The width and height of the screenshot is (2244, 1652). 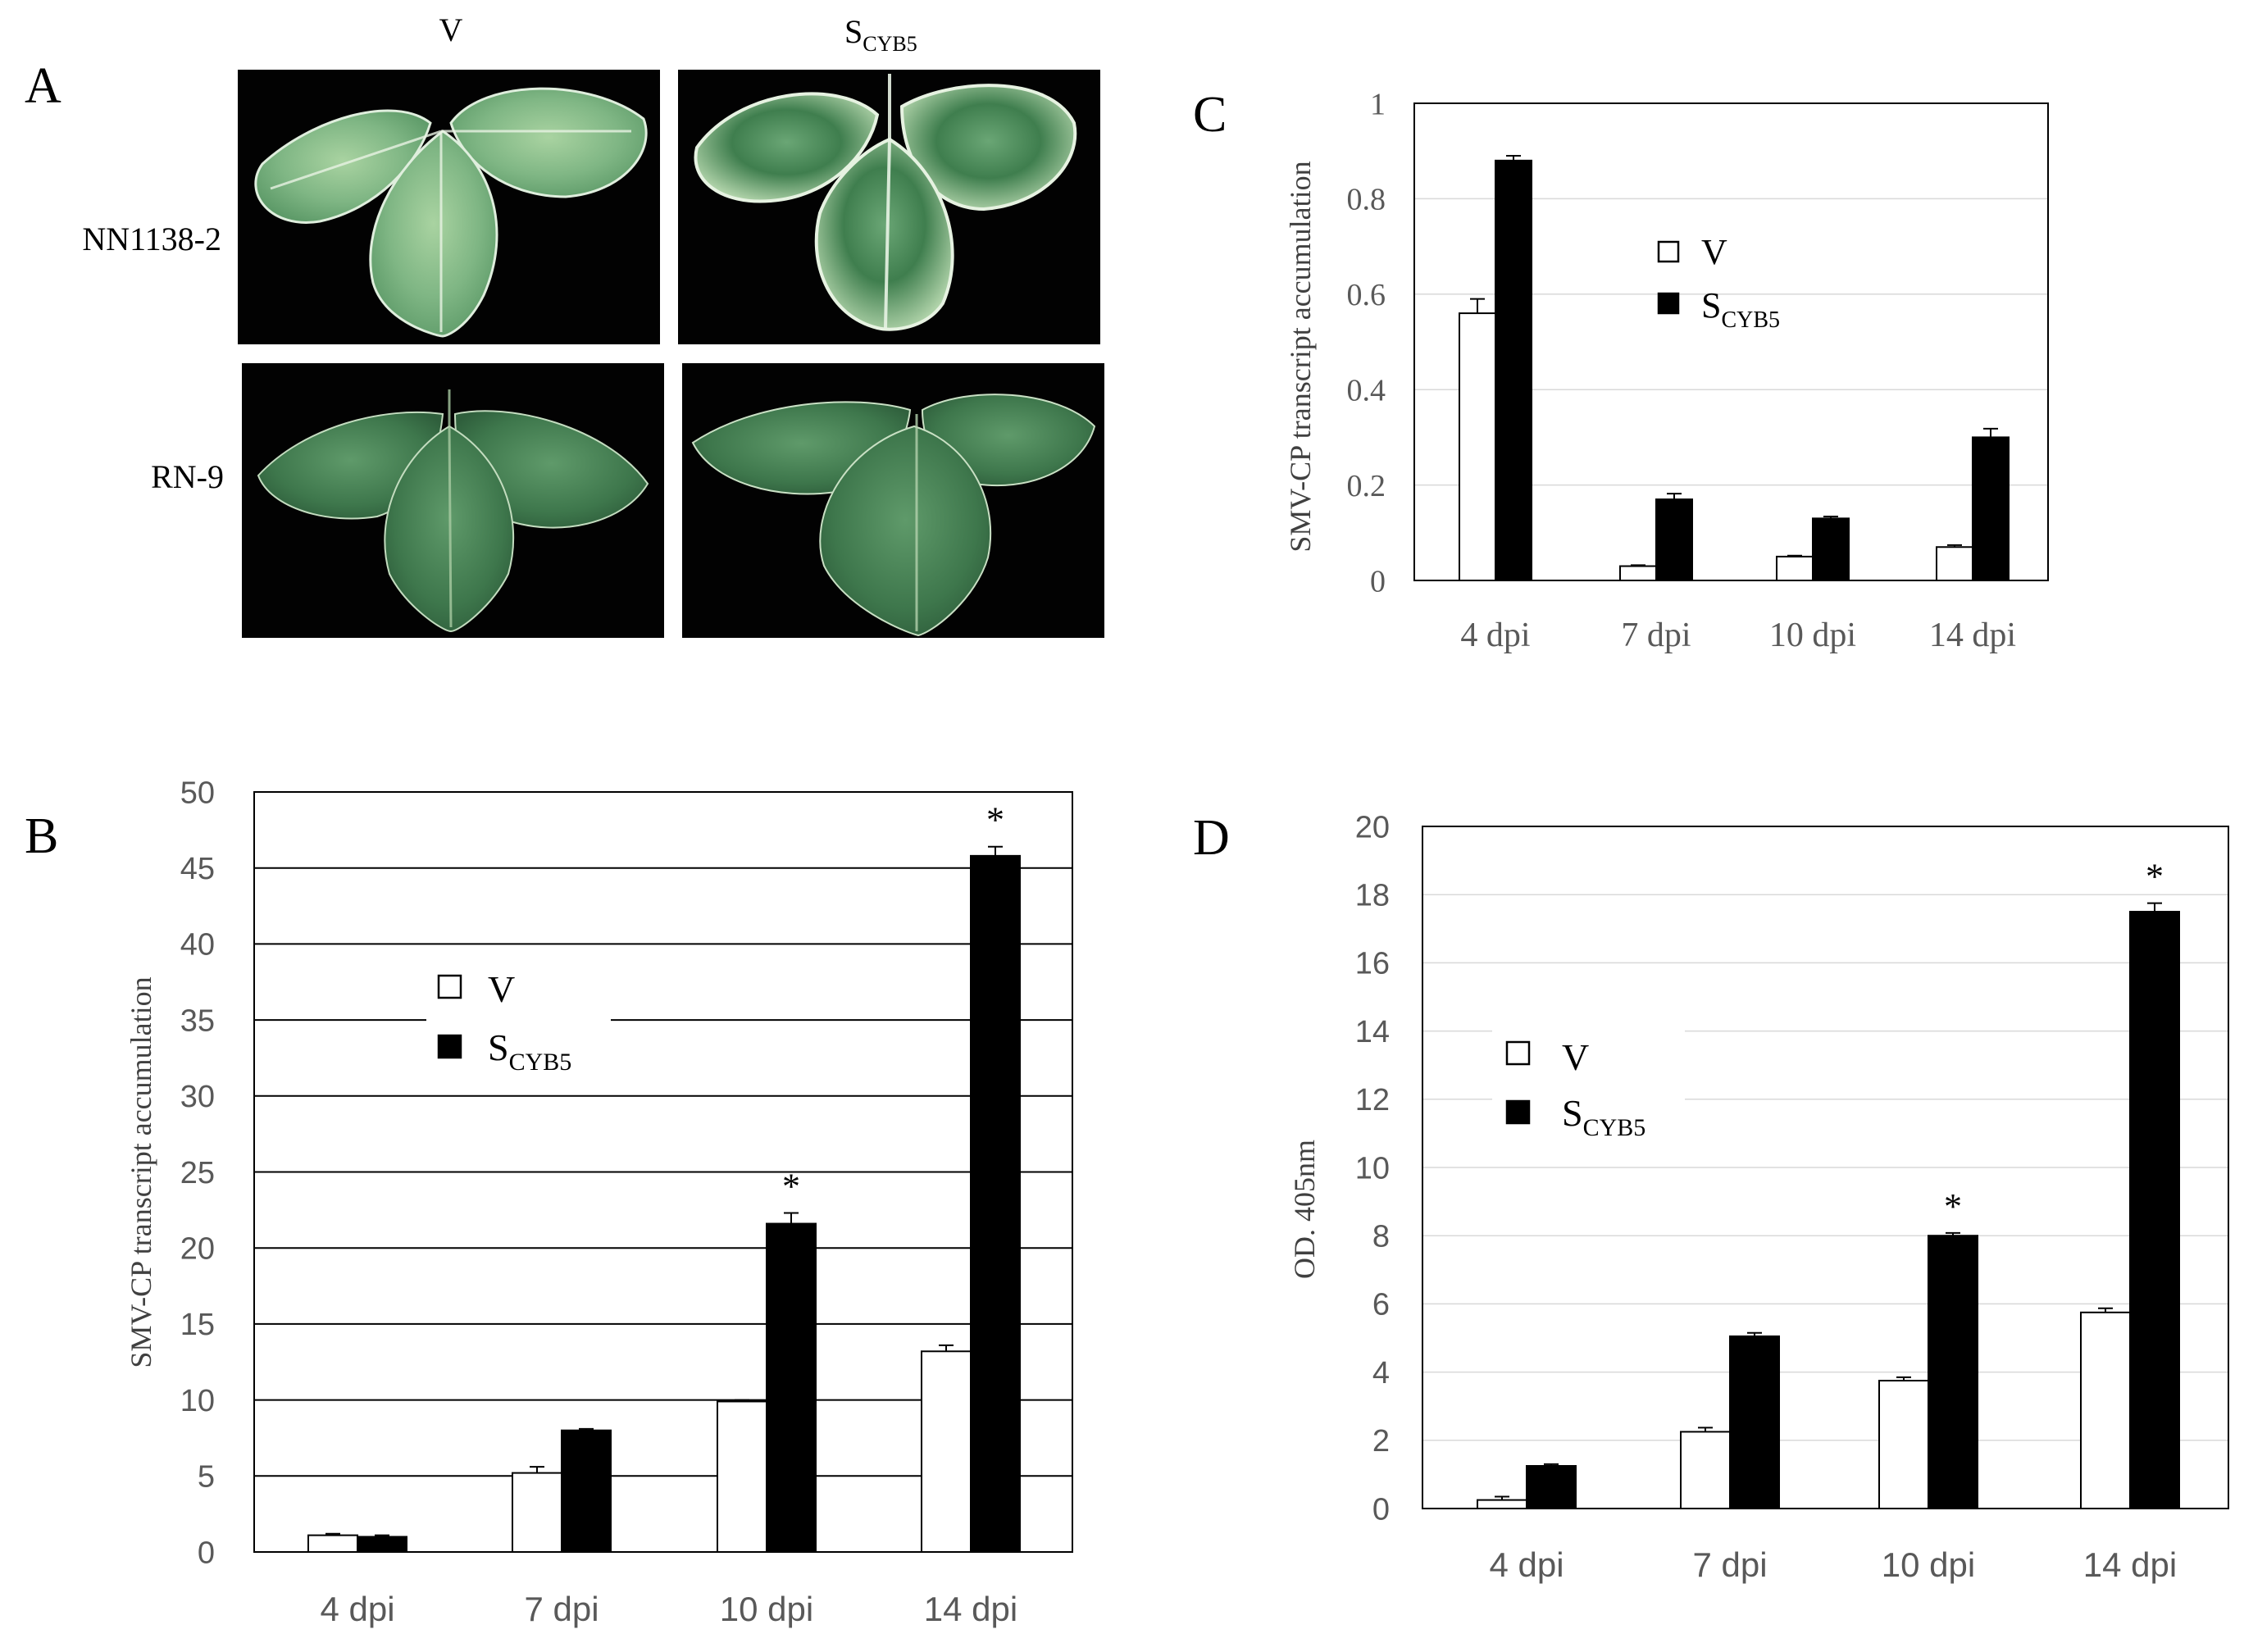 What do you see at coordinates (451, 30) in the screenshot?
I see `column-label-v: V` at bounding box center [451, 30].